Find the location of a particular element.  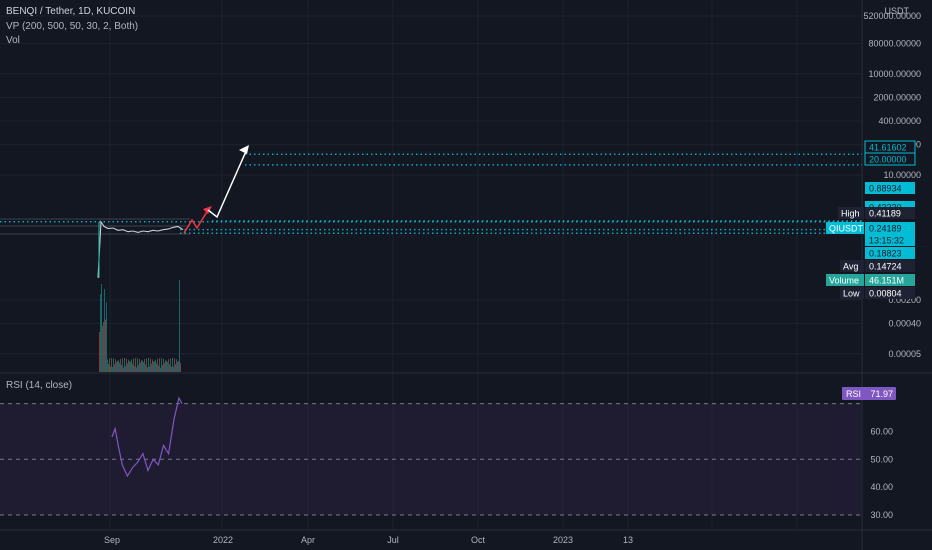

vp-legend: VP (200, 500, 50, 30, 2, Both) is located at coordinates (72, 26).